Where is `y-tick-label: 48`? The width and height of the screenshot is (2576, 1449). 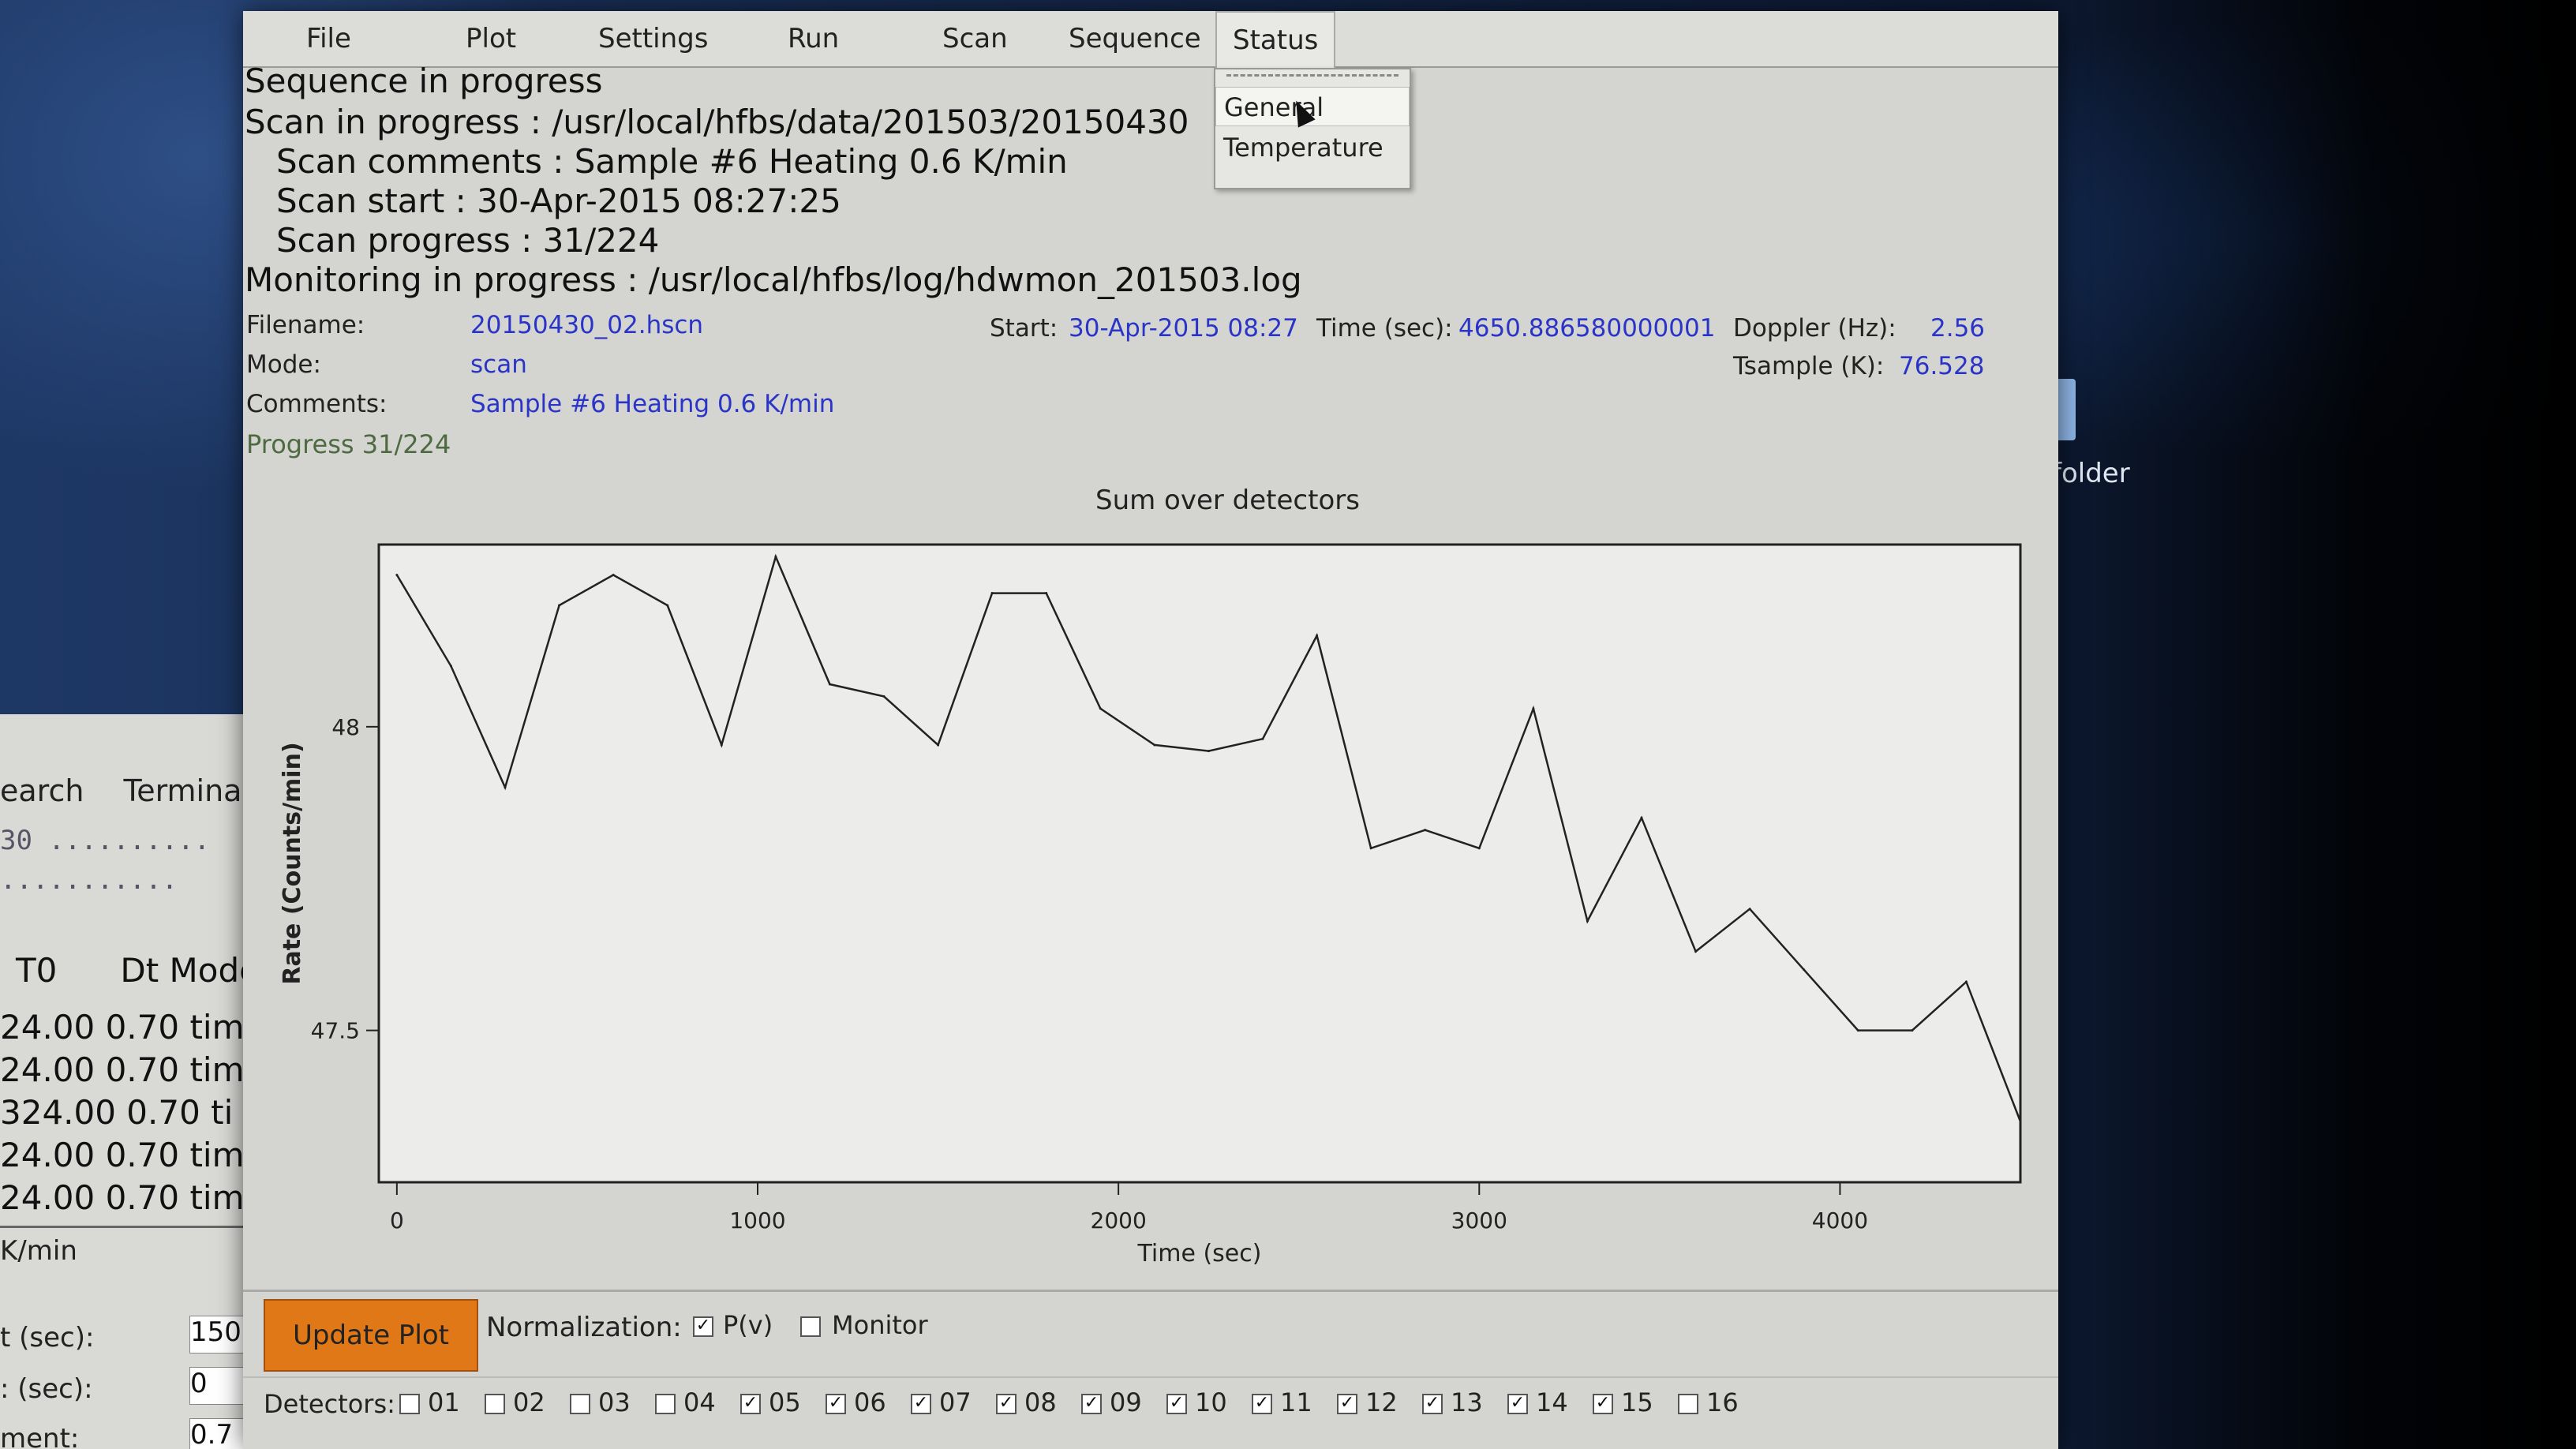 y-tick-label: 48 is located at coordinates (345, 727).